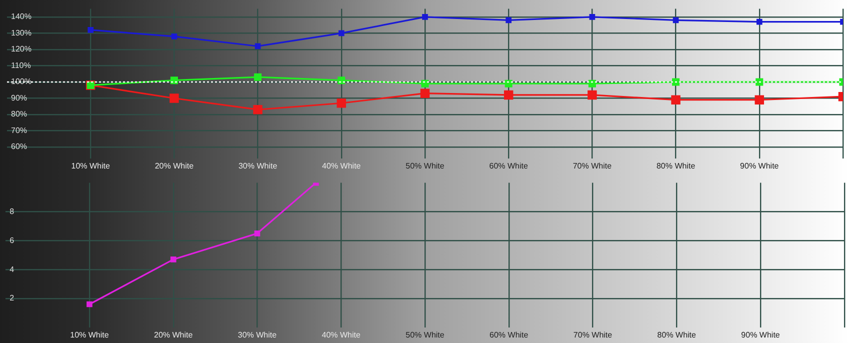 The height and width of the screenshot is (343, 850). Describe the element at coordinates (21, 49) in the screenshot. I see `y-tick-label: 120%` at that location.